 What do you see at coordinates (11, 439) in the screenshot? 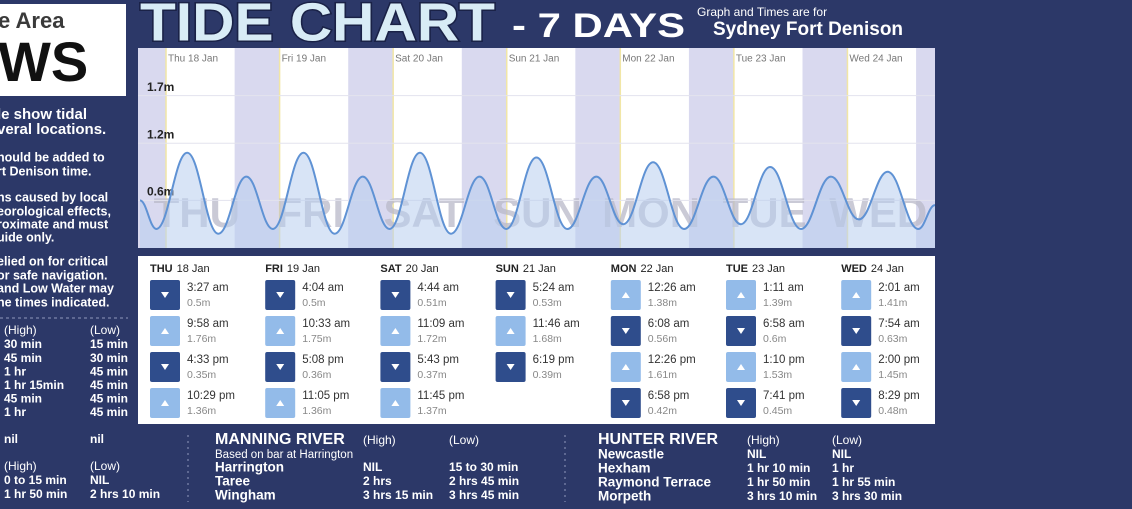
I see `table-cell: nil` at bounding box center [11, 439].